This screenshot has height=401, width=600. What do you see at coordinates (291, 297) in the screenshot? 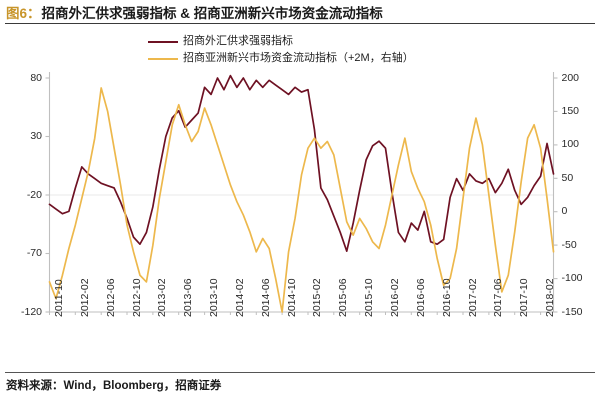
I see `x-axis-tick-label: 2014-10` at bounding box center [291, 297].